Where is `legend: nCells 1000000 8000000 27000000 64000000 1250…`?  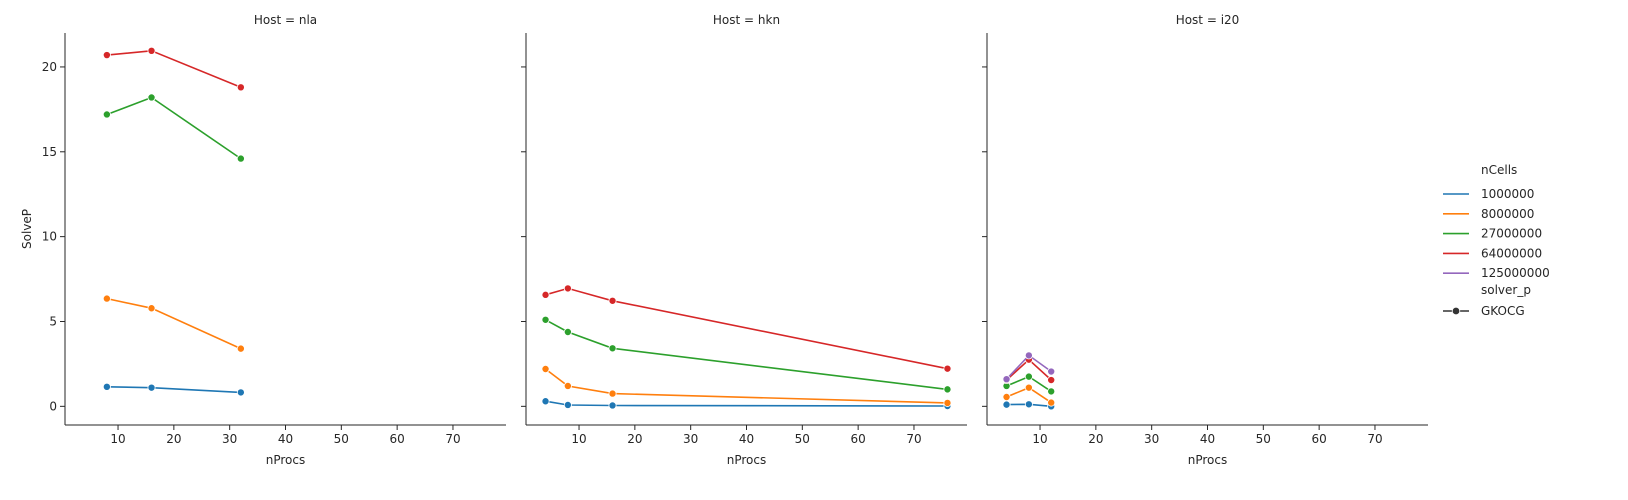
legend: nCells 1000000 8000000 27000000 64000000 1250… is located at coordinates (1496, 240).